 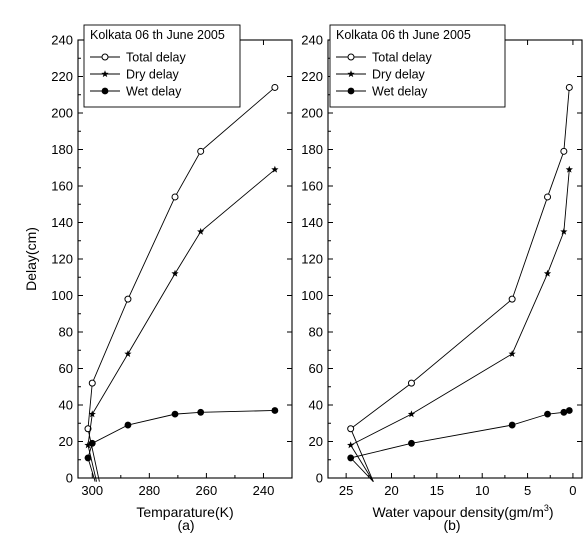 What do you see at coordinates (546, 508) in the screenshot?
I see `panel-b-x-axis-title-superscript: 3` at bounding box center [546, 508].